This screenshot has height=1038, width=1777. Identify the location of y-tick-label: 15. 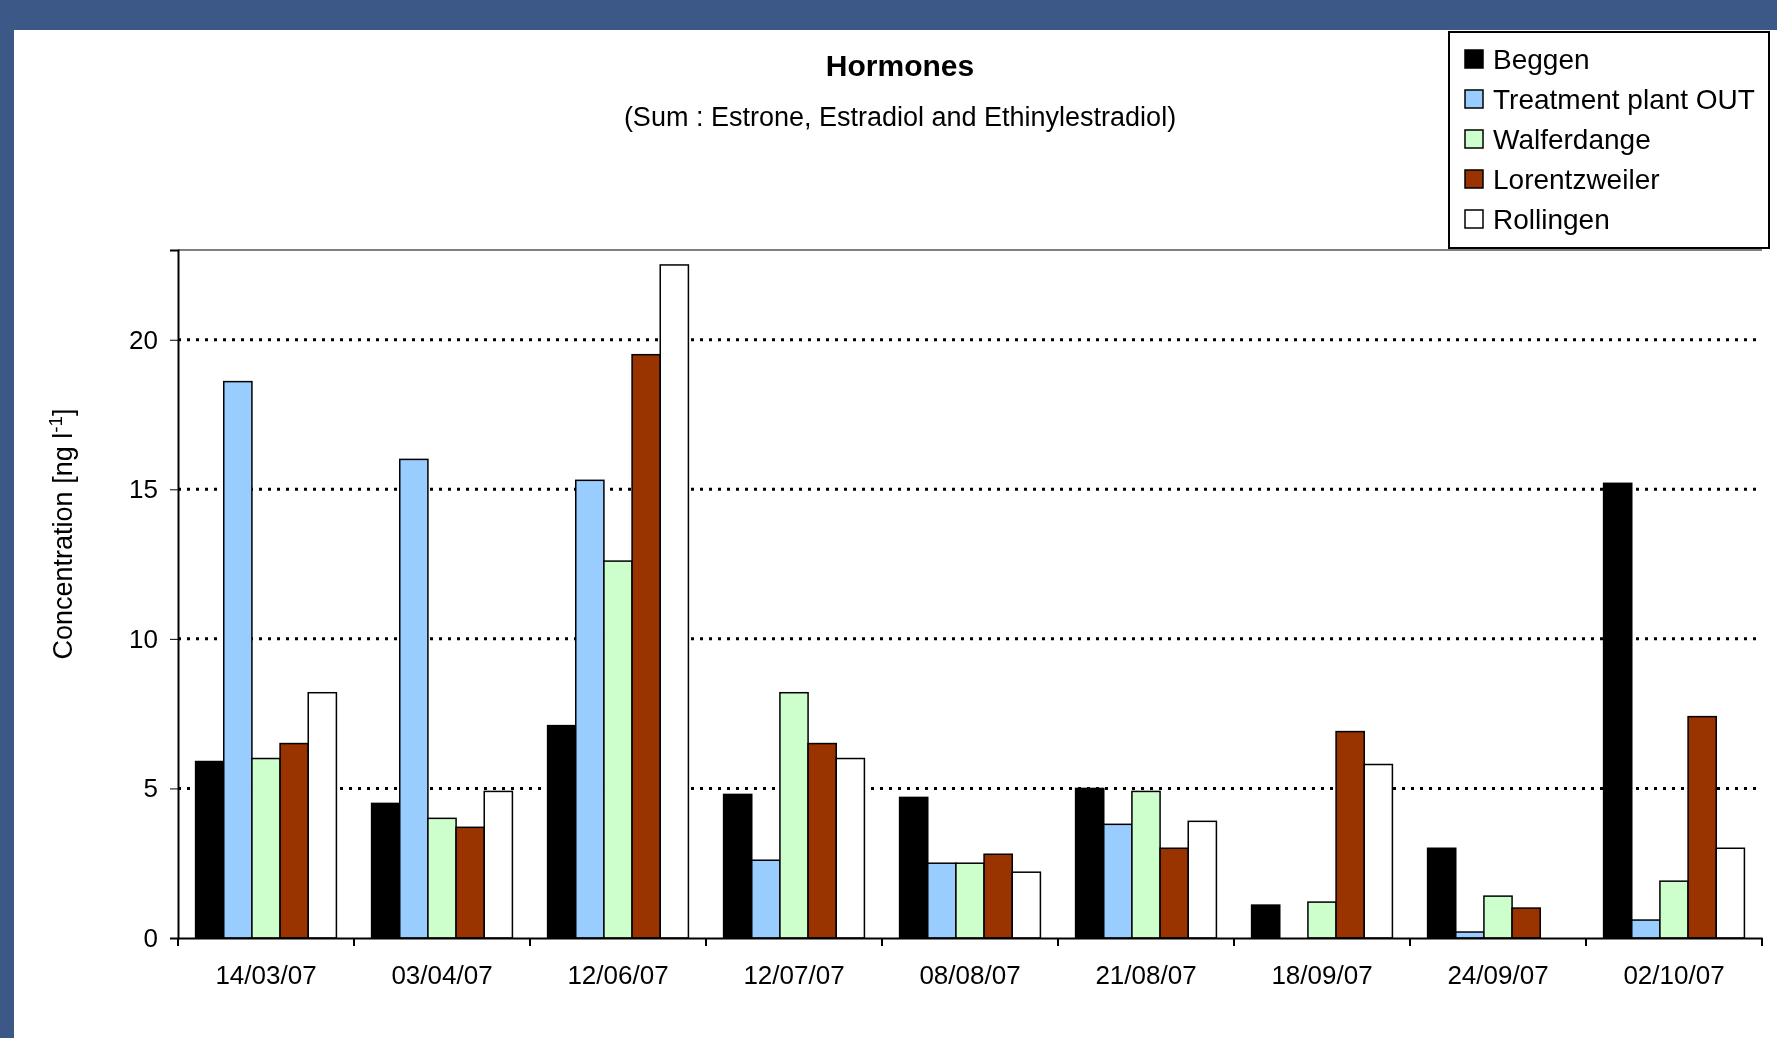
(143, 489).